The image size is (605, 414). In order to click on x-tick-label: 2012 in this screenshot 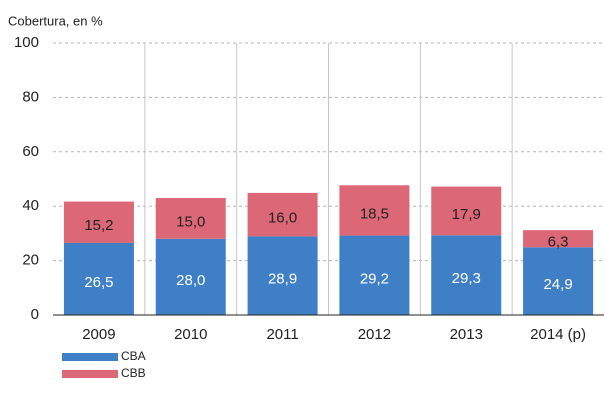, I will do `click(374, 334)`.